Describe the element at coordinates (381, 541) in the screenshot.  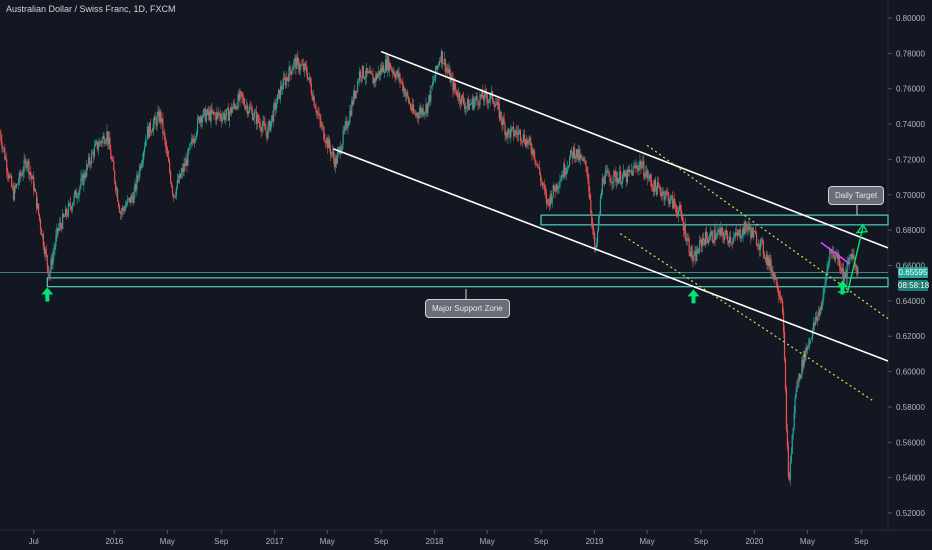
I see `x-tick-label: Sep` at that location.